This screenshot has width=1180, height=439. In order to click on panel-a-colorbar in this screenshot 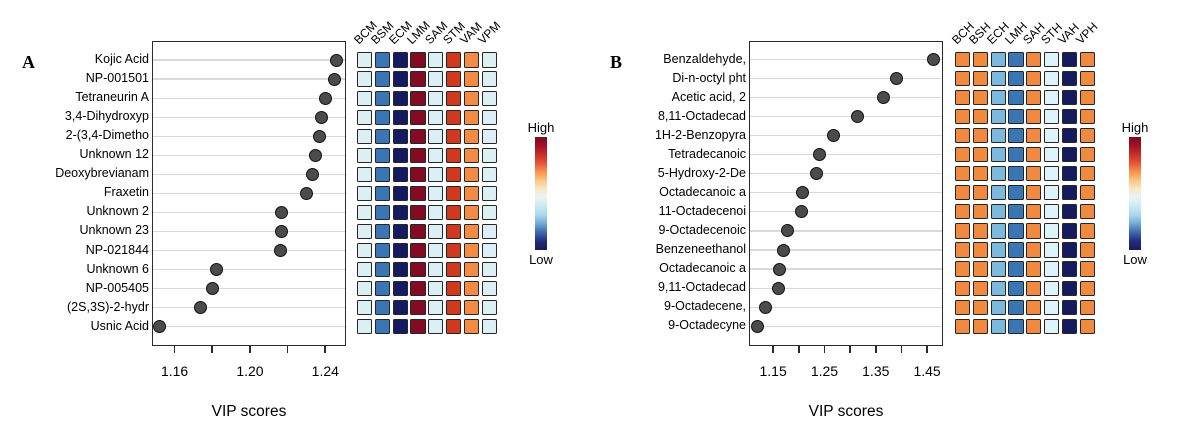, I will do `click(541, 193)`.